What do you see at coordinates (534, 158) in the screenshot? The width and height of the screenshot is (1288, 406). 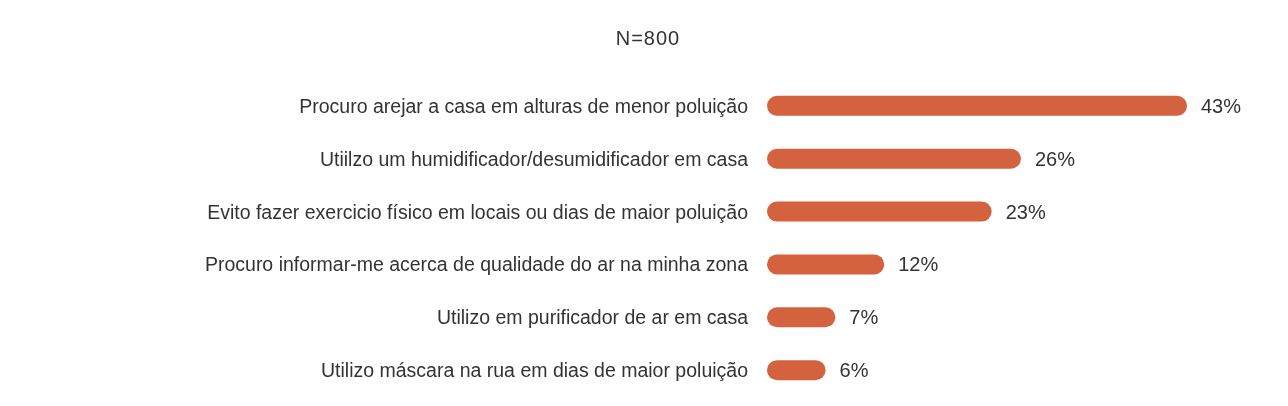 I see `y-tick-label: Utiilzo um humidificador/desumidificador em casa` at bounding box center [534, 158].